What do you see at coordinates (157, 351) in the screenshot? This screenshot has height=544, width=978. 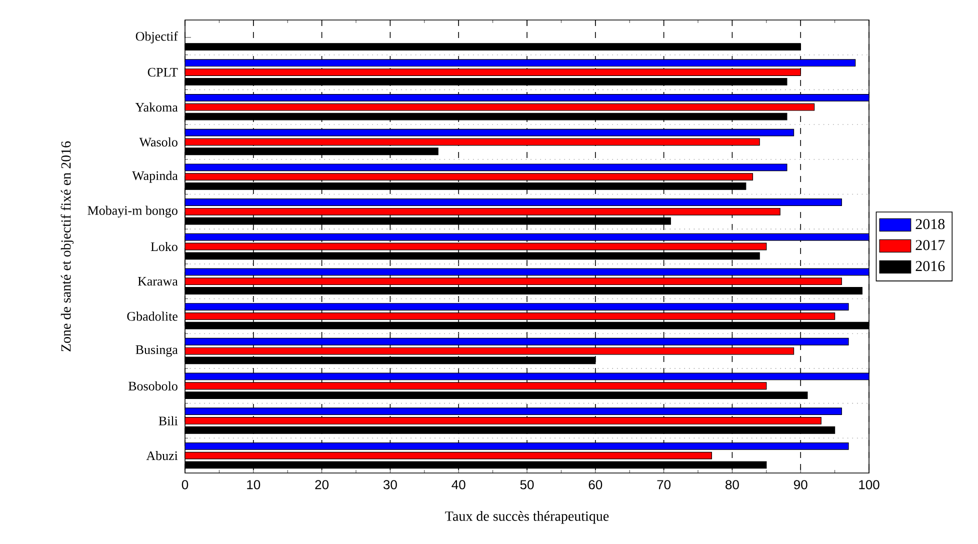 I see `y-tick-label: Businga` at bounding box center [157, 351].